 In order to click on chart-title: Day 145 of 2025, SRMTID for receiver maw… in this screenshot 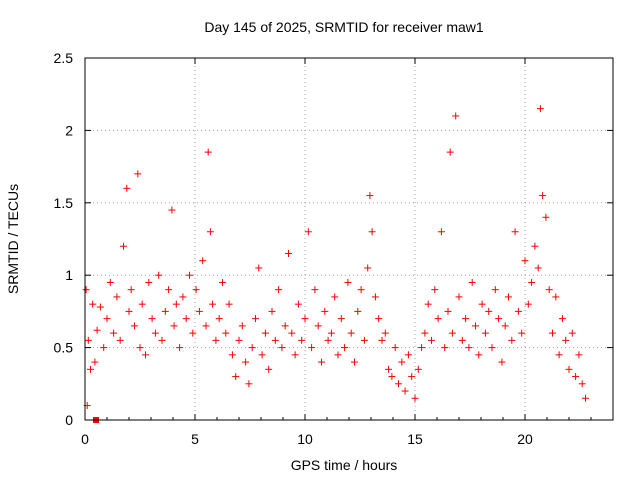, I will do `click(344, 27)`.